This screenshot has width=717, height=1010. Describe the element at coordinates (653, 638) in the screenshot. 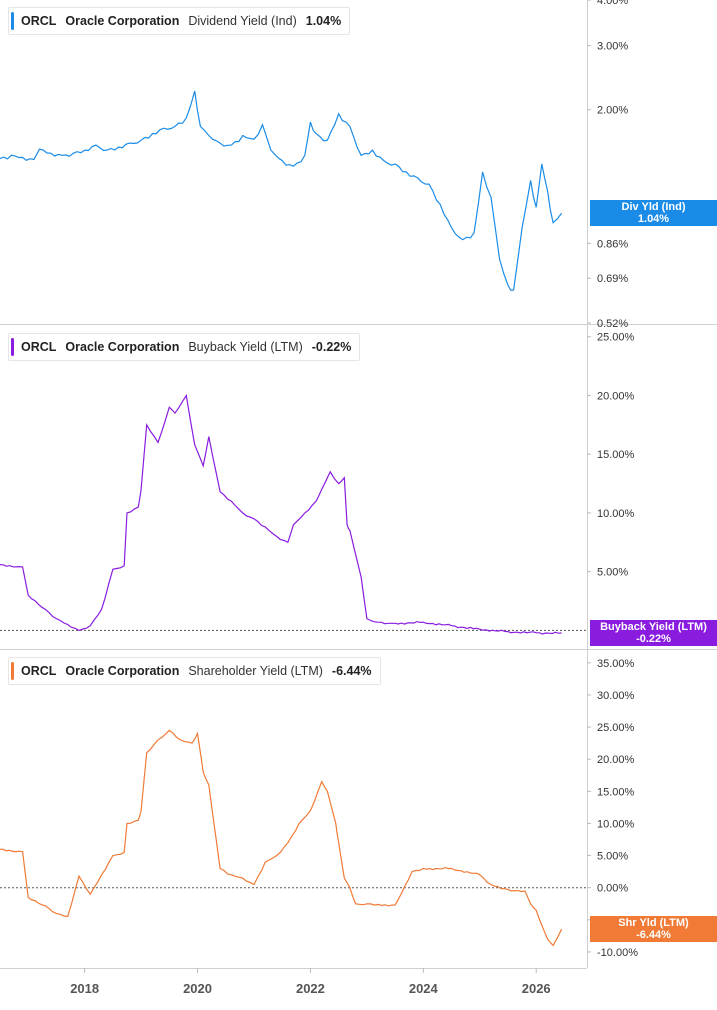

I see `tag-value: -0.22%` at that location.